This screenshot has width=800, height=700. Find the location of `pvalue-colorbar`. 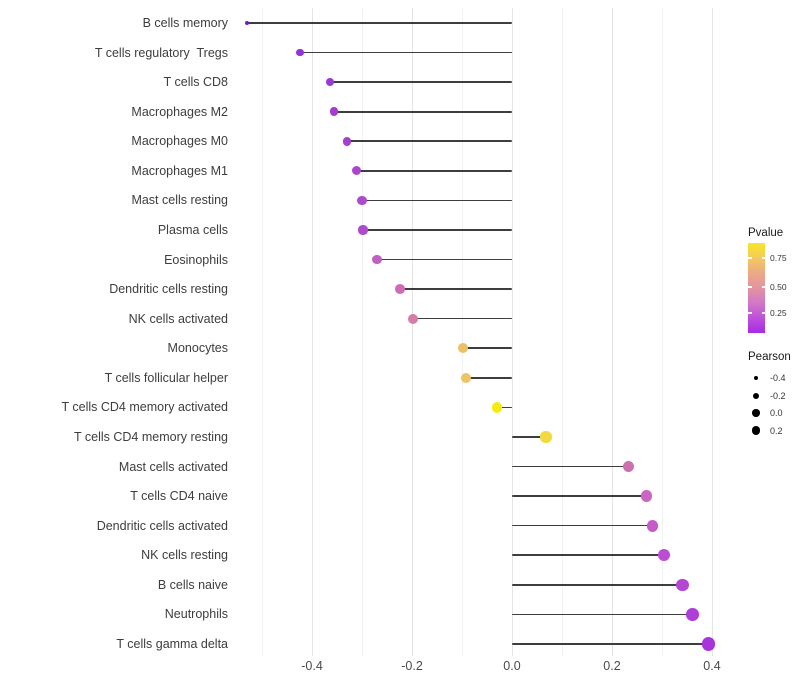

pvalue-colorbar is located at coordinates (756, 288).